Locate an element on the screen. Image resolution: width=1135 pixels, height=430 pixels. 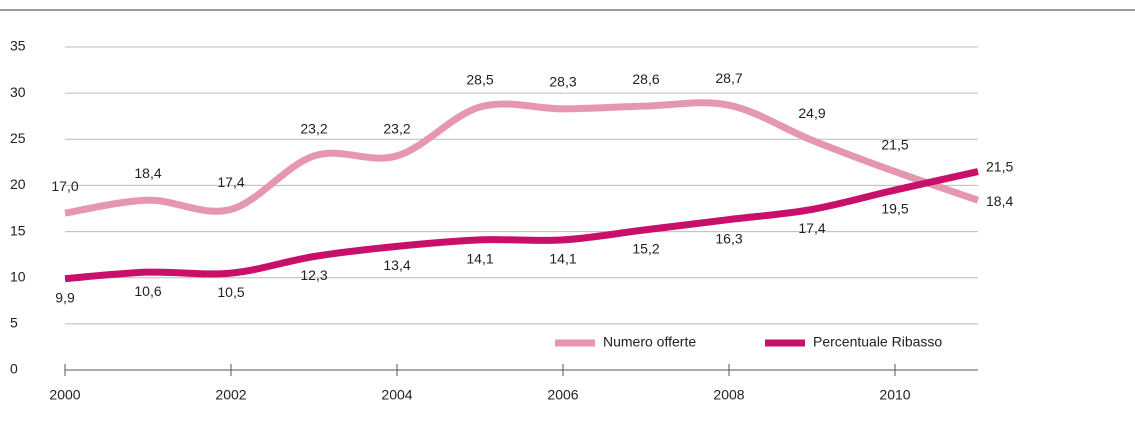
x-tick-label: 2004 is located at coordinates (396, 395).